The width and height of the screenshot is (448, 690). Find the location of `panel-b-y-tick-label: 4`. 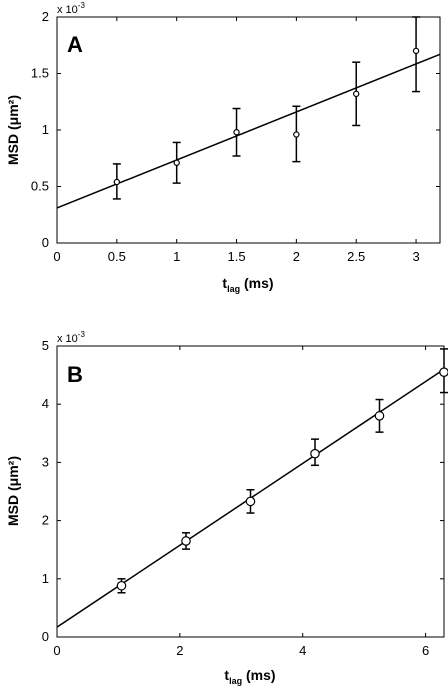

panel-b-y-tick-label: 4 is located at coordinates (45, 403).